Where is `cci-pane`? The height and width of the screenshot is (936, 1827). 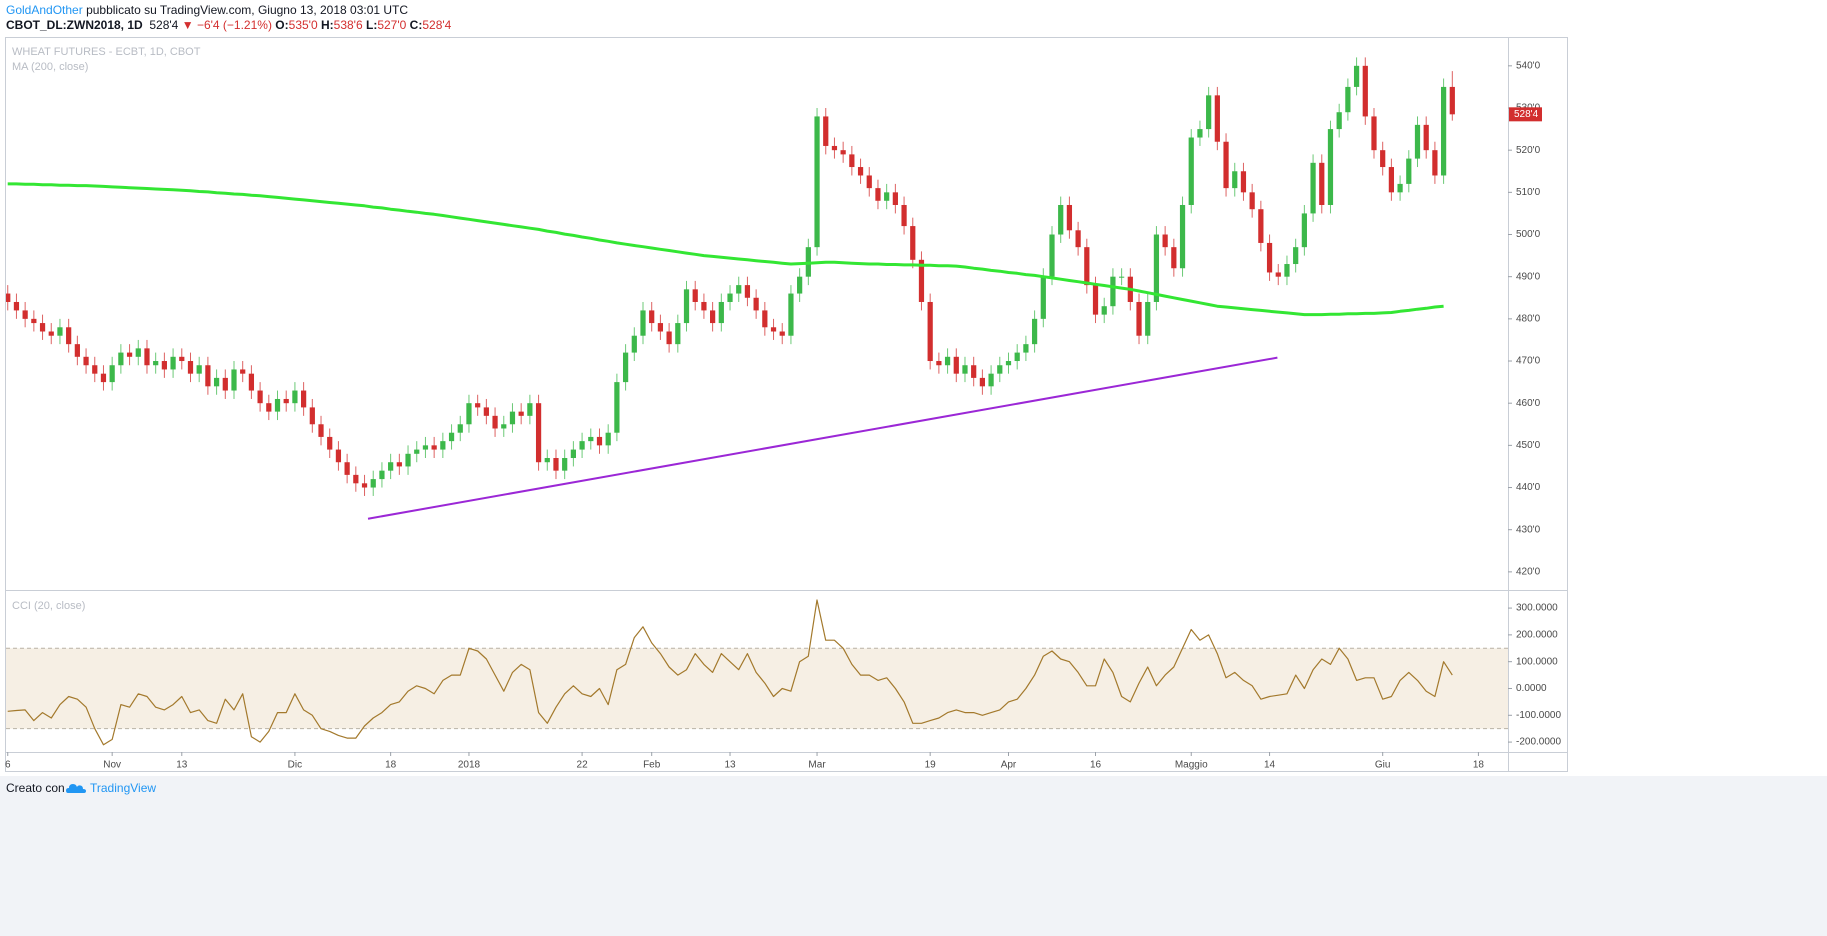 cci-pane is located at coordinates (757, 672).